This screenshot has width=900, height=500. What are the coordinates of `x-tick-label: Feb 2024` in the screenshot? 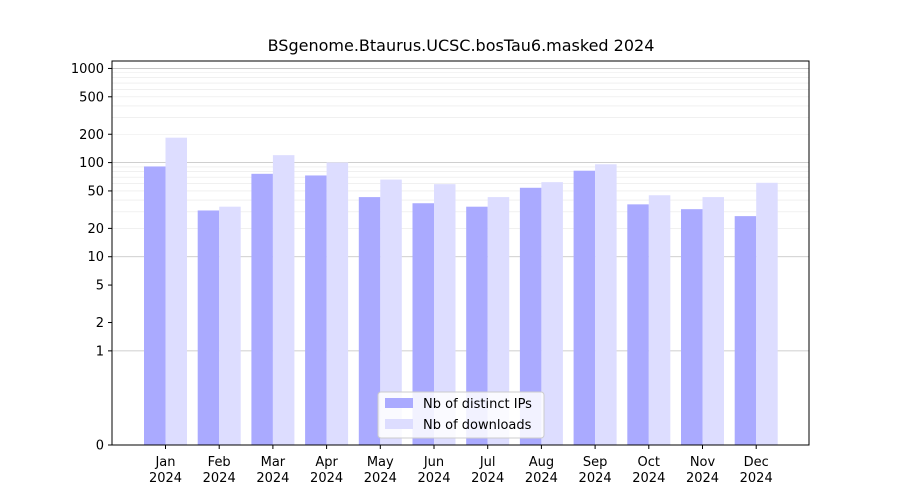 It's located at (219, 470).